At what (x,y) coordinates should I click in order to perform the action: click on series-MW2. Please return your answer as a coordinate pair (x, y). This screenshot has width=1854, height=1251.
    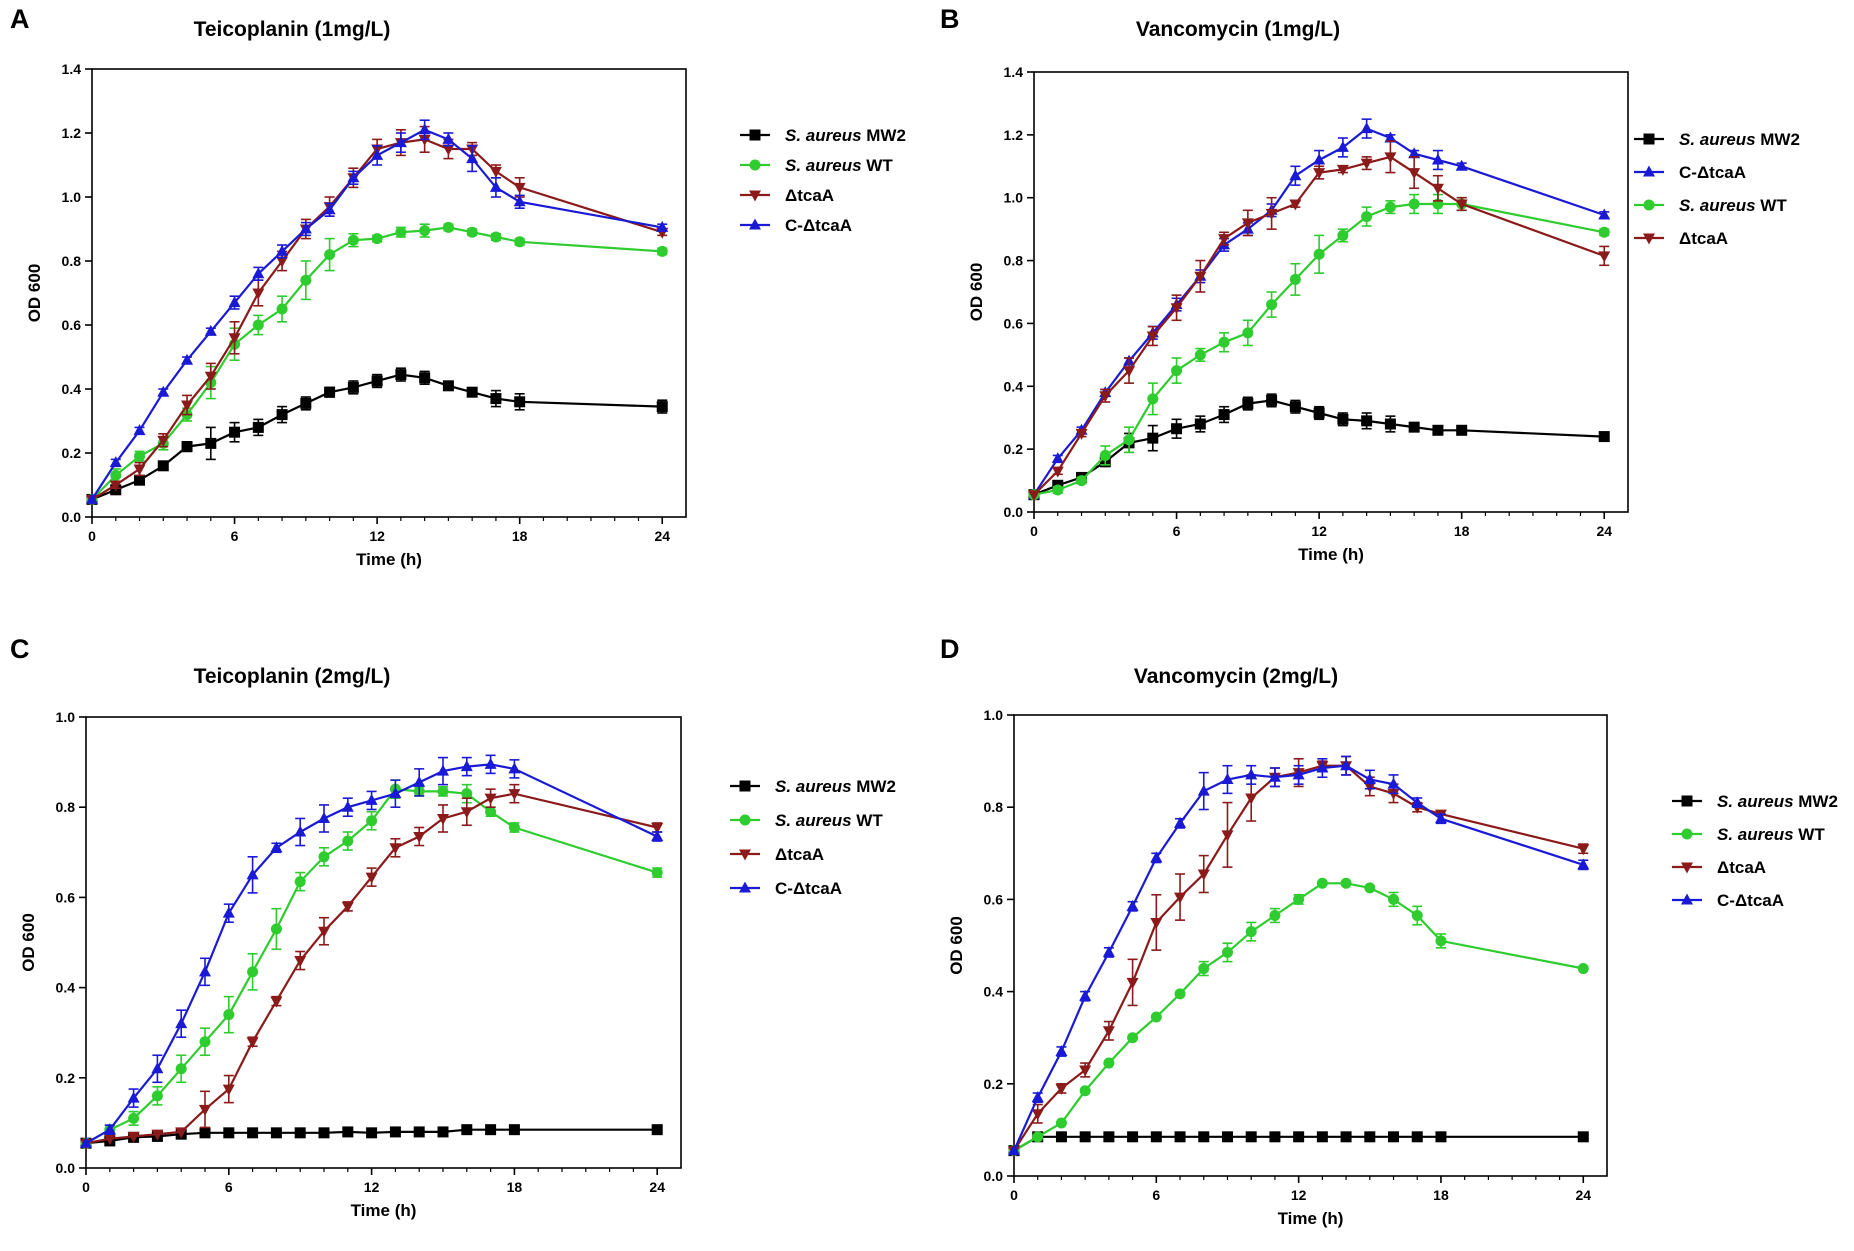
    Looking at the image, I should click on (1298, 1144).